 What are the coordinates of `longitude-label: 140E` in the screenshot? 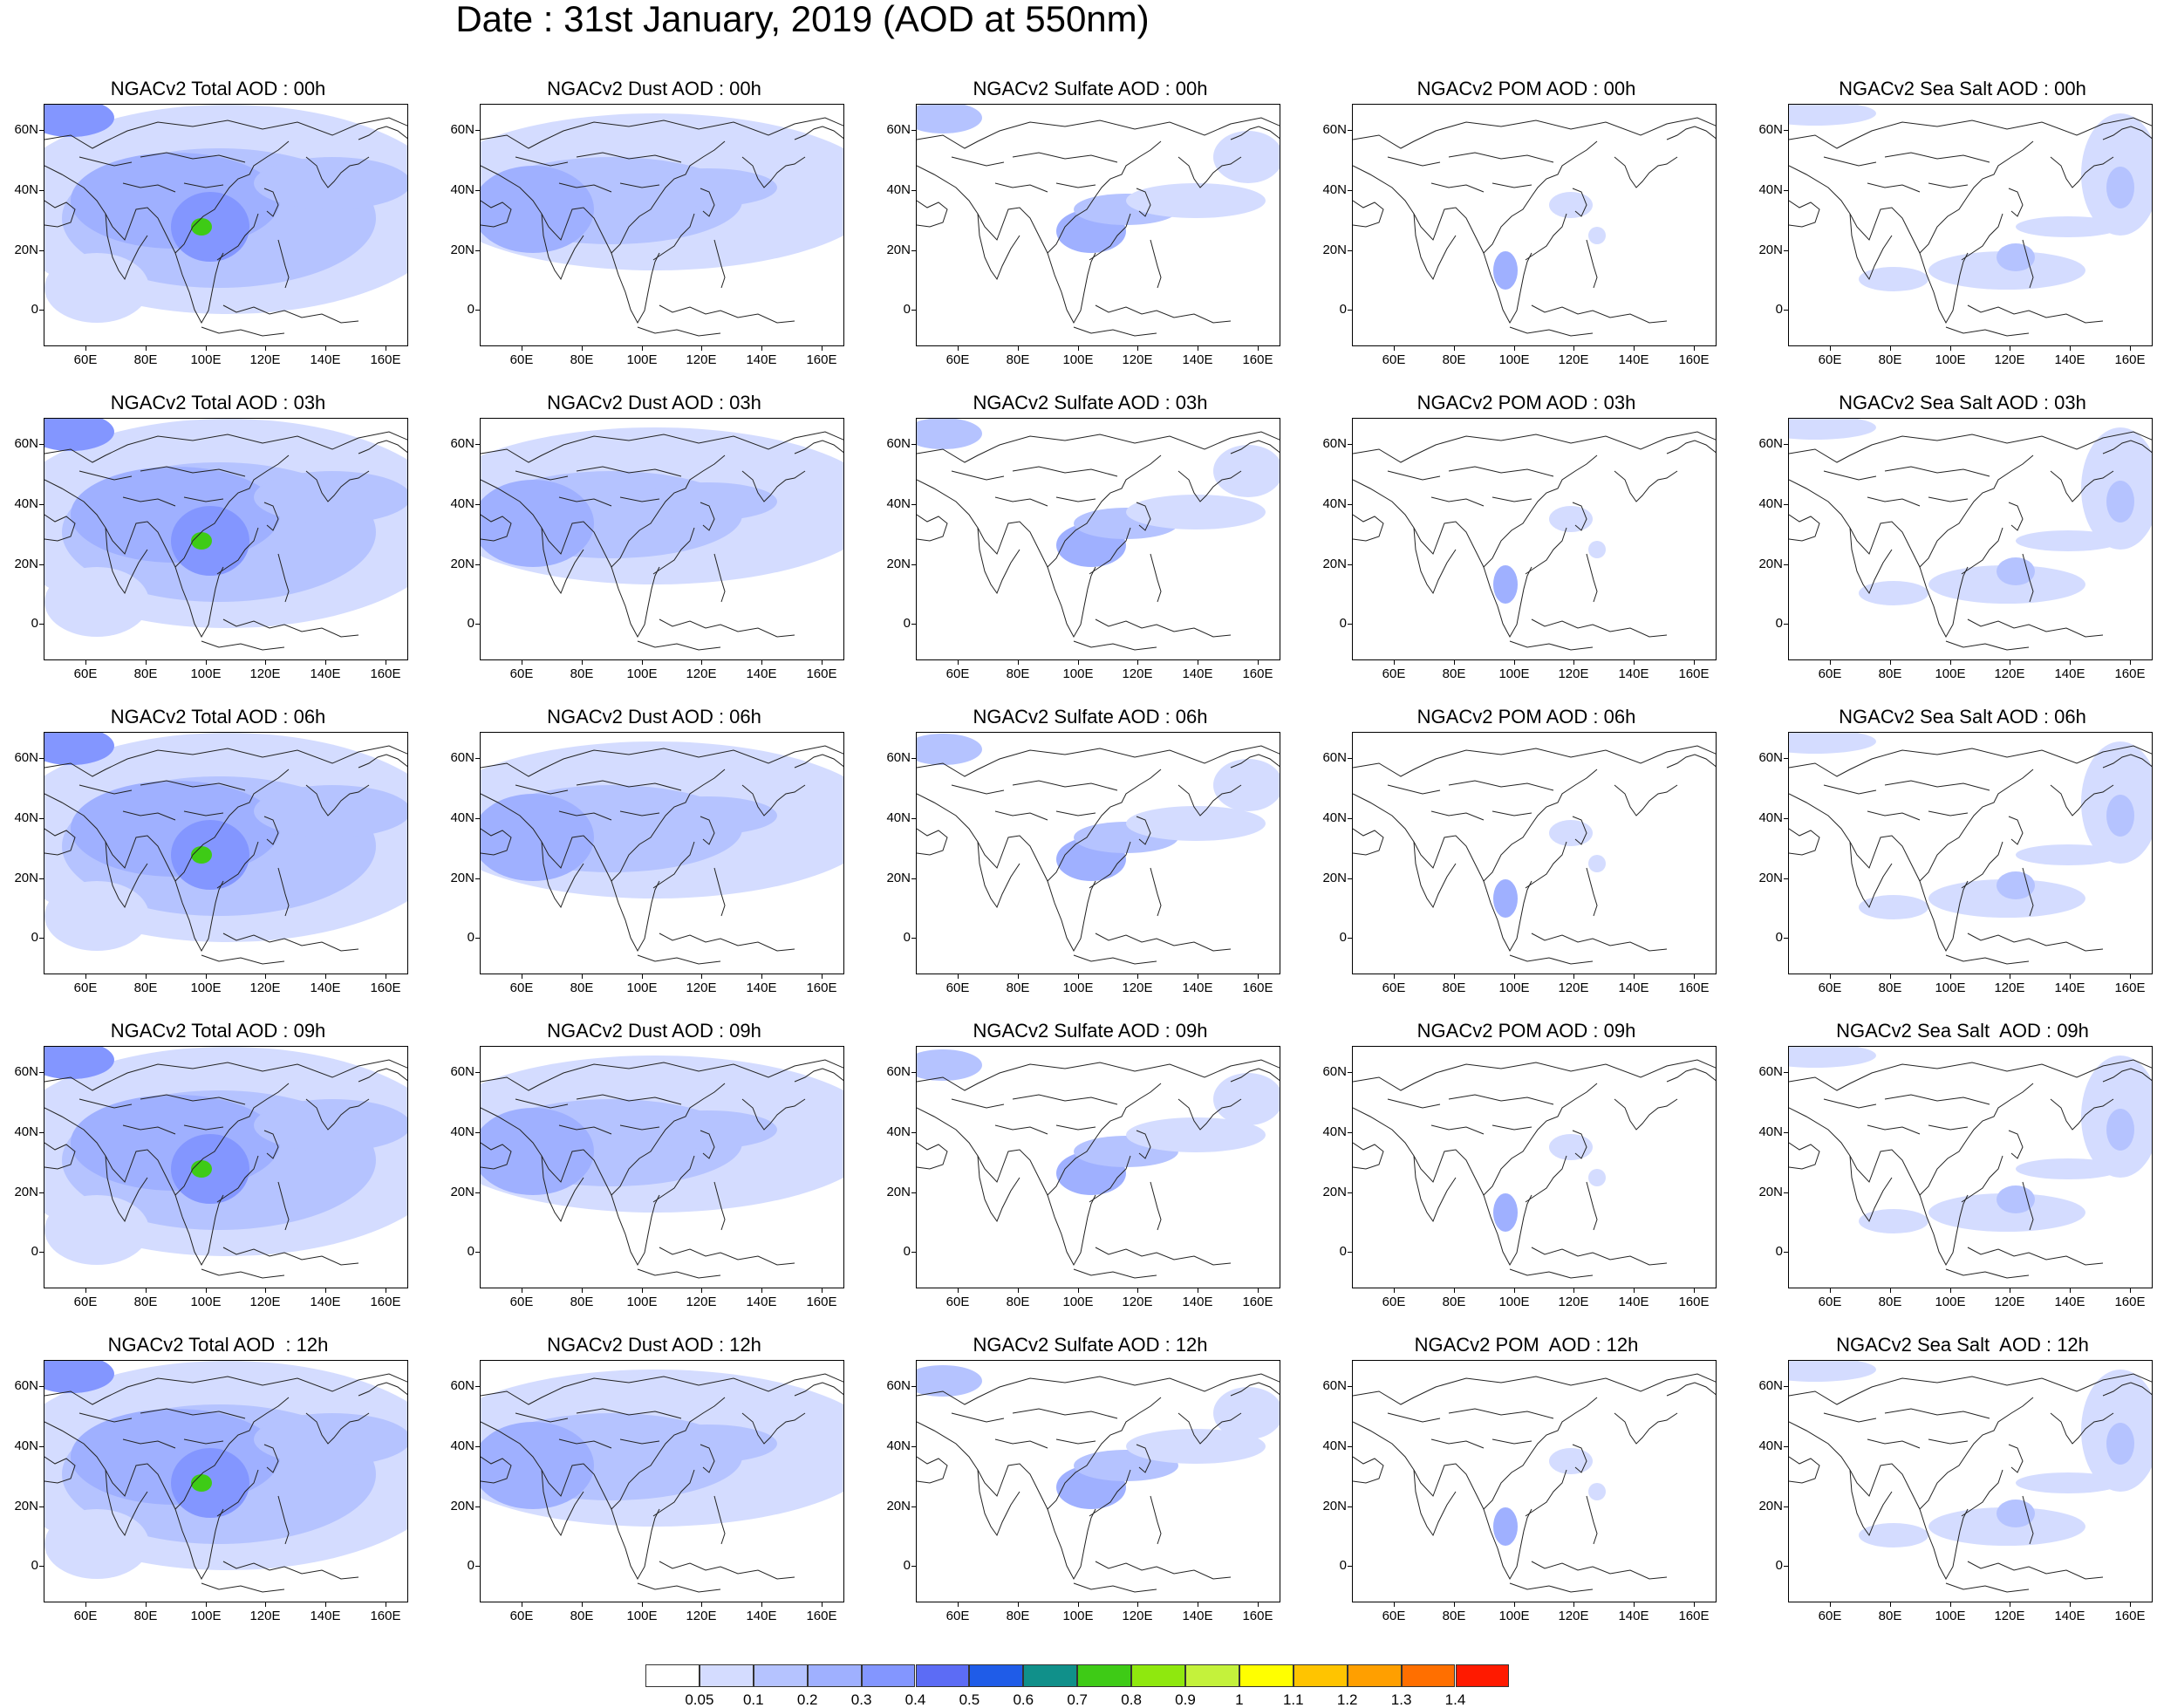 It's located at (326, 673).